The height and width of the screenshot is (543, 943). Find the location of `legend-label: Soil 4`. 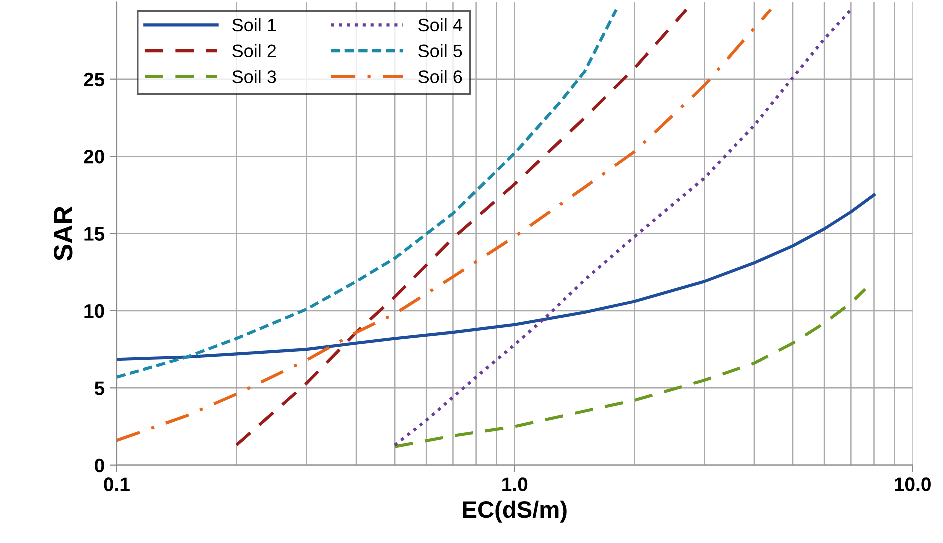

legend-label: Soil 4 is located at coordinates (440, 25).